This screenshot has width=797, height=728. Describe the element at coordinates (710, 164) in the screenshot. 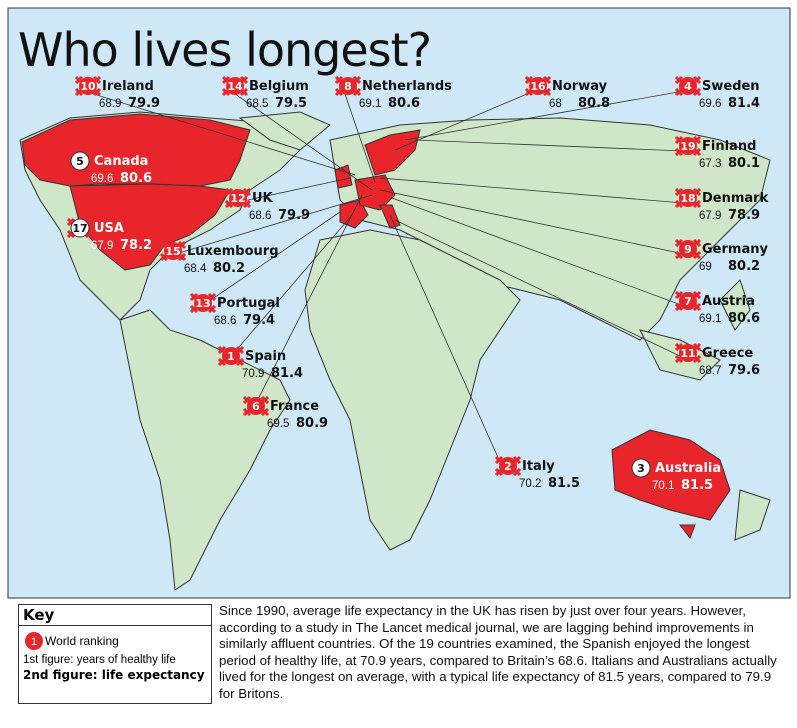

I see `healthy-life: 67.3` at that location.